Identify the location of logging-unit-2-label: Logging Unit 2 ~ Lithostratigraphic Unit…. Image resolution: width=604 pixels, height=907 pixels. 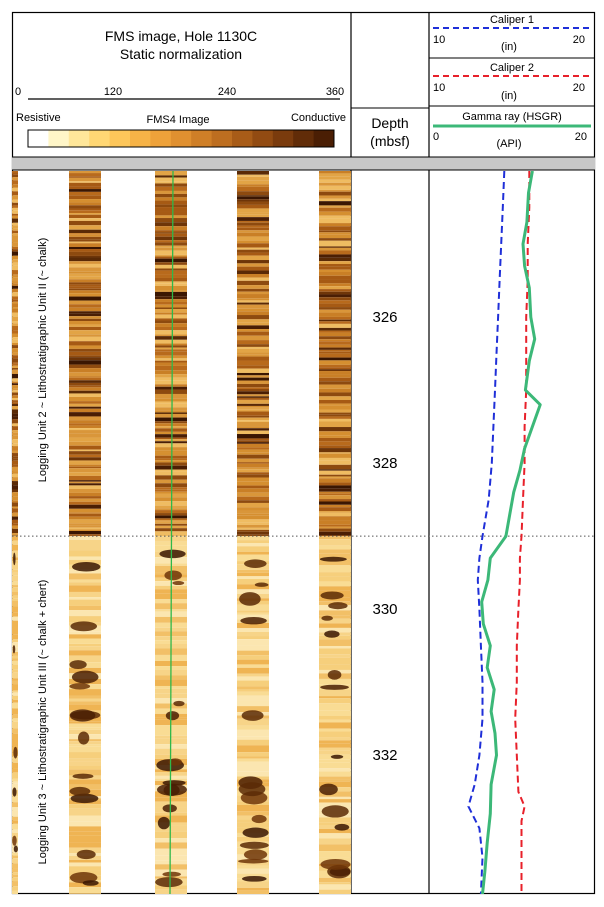
(43, 360).